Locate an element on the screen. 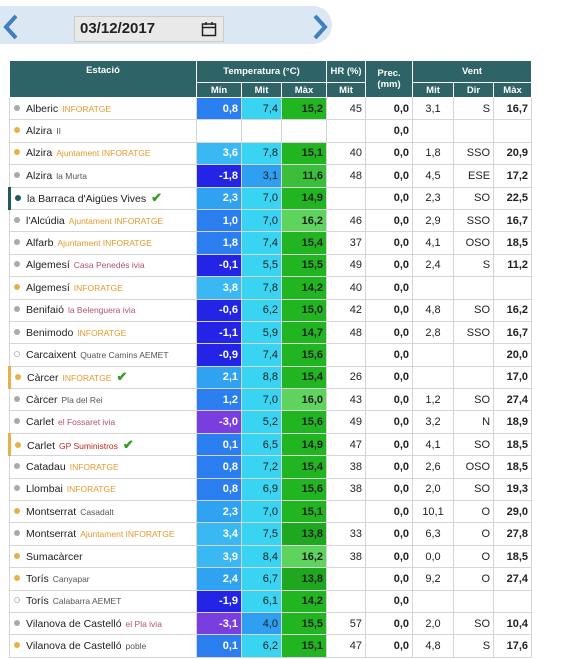 This screenshot has height=659, width=568. value-cell: S is located at coordinates (474, 108).